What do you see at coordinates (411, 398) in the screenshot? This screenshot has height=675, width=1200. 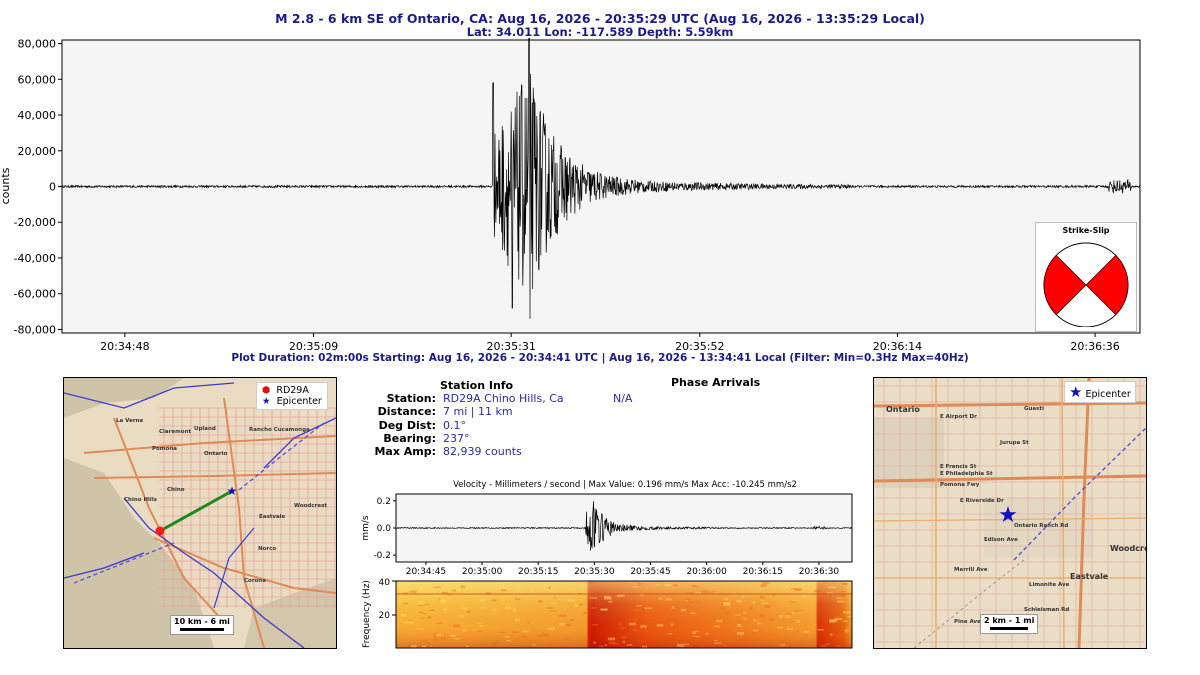 I see `station-label: Station:` at bounding box center [411, 398].